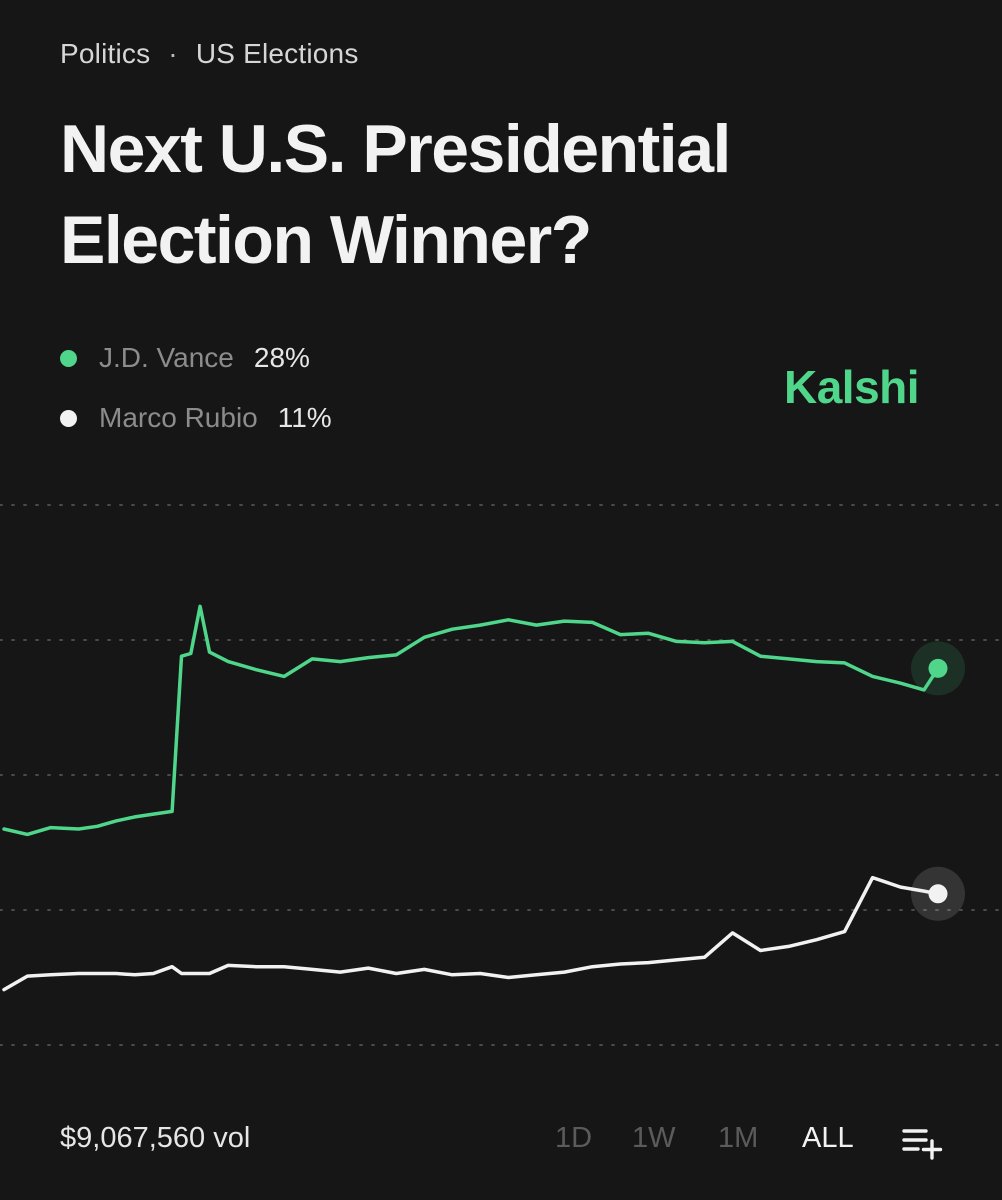 This screenshot has width=1002, height=1200. I want to click on range-all-button: ALL, so click(828, 1138).